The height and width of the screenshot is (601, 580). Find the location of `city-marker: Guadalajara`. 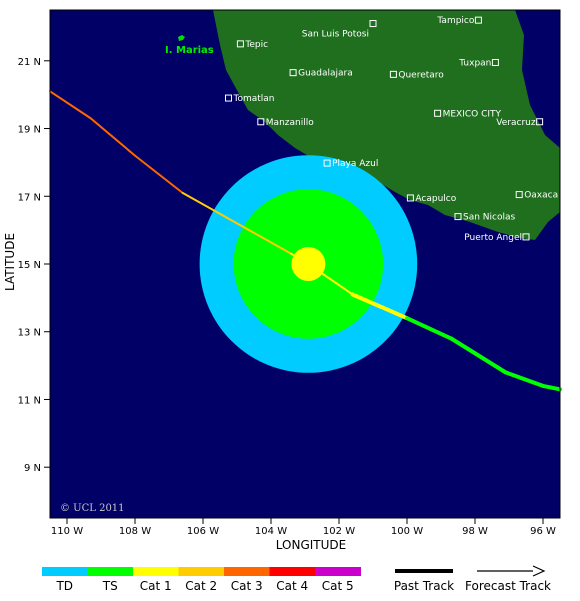

city-marker: Guadalajara is located at coordinates (321, 74).